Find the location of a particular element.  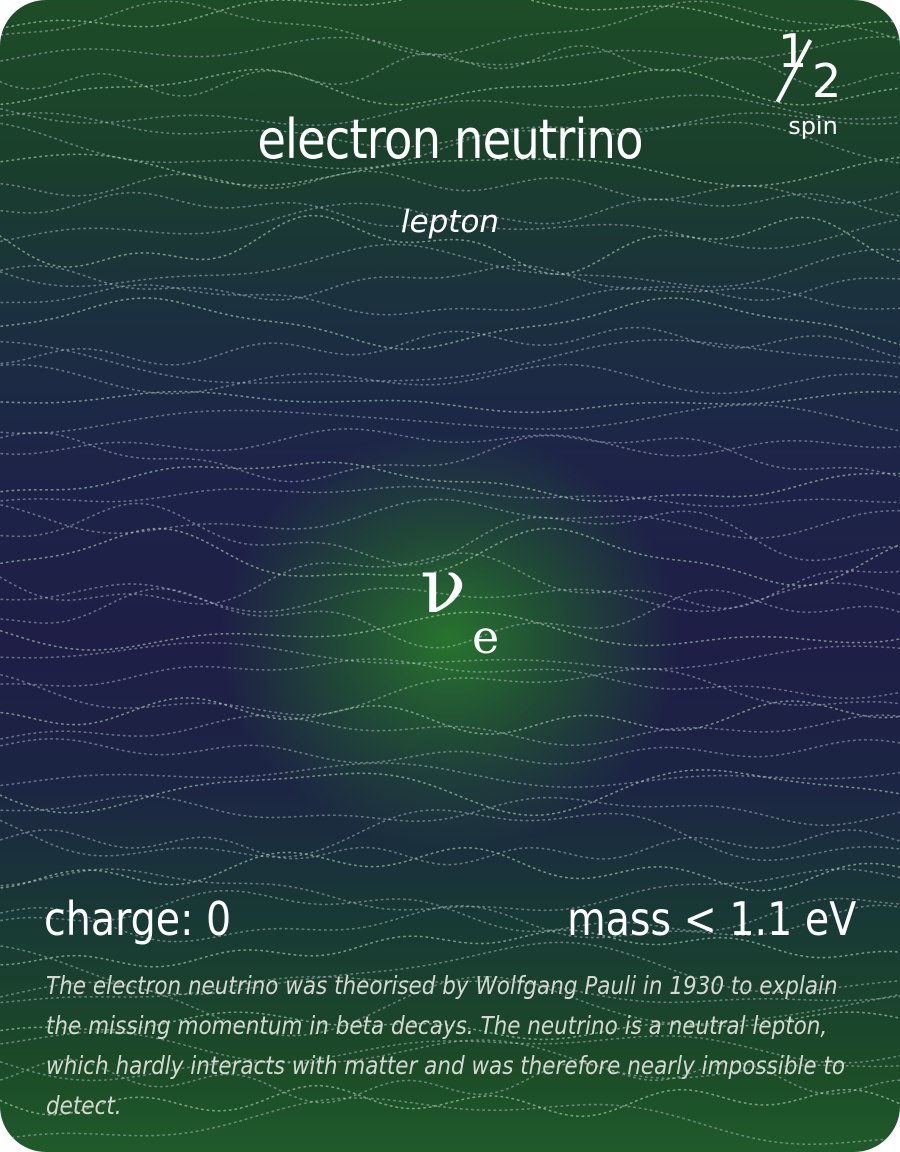

charge-value: charge: 0 is located at coordinates (138, 919).